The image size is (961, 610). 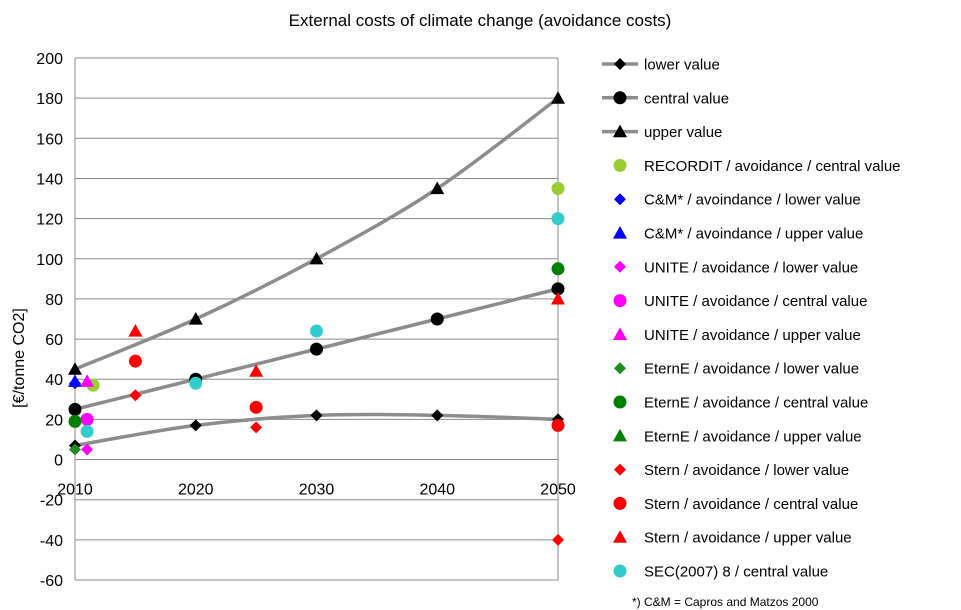 What do you see at coordinates (75, 490) in the screenshot?
I see `x-tick-label: 2010` at bounding box center [75, 490].